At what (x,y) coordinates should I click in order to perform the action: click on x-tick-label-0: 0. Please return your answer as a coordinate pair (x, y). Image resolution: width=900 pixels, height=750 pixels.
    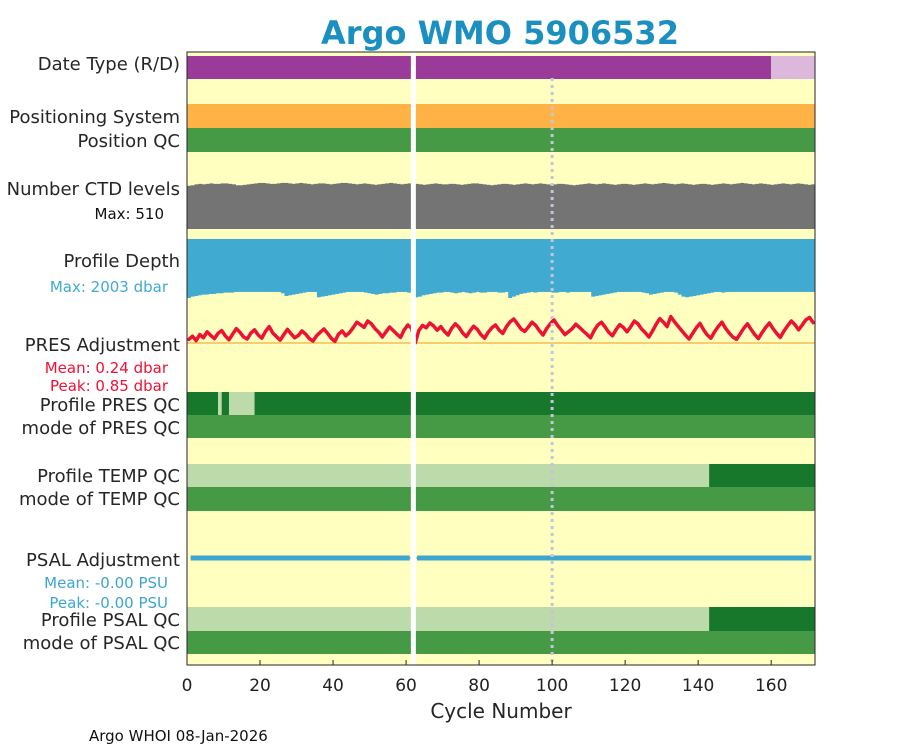
    Looking at the image, I should click on (187, 686).